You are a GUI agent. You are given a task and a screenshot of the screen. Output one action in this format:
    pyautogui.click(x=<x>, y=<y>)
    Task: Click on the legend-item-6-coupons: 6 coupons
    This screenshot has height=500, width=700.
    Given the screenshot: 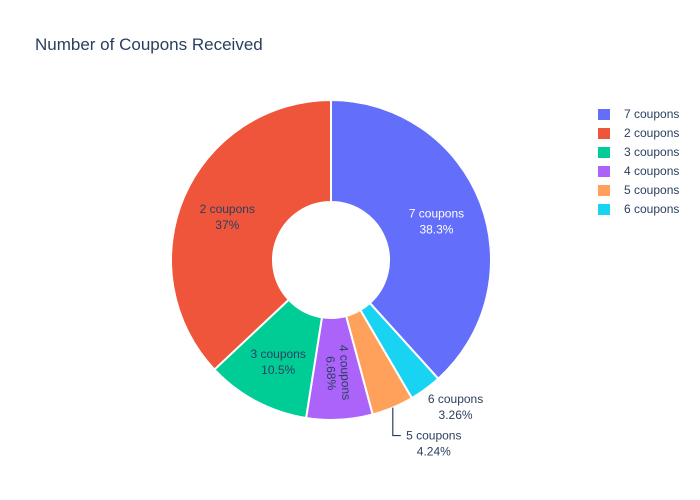 What is the action you would take?
    pyautogui.click(x=638, y=209)
    